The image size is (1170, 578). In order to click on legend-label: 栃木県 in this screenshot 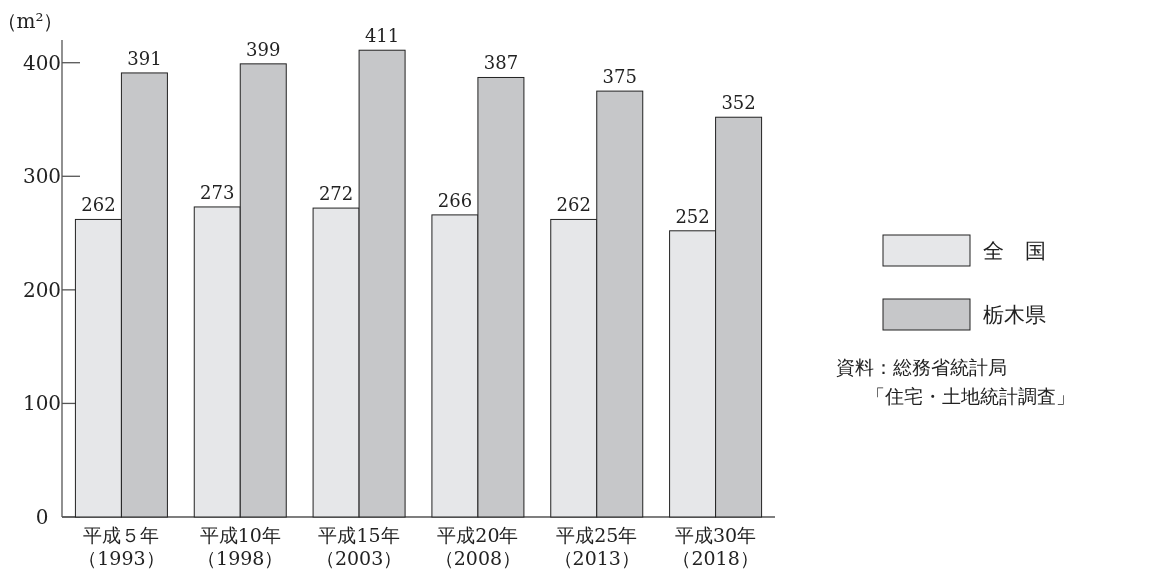, I will do `click(1014, 315)`.